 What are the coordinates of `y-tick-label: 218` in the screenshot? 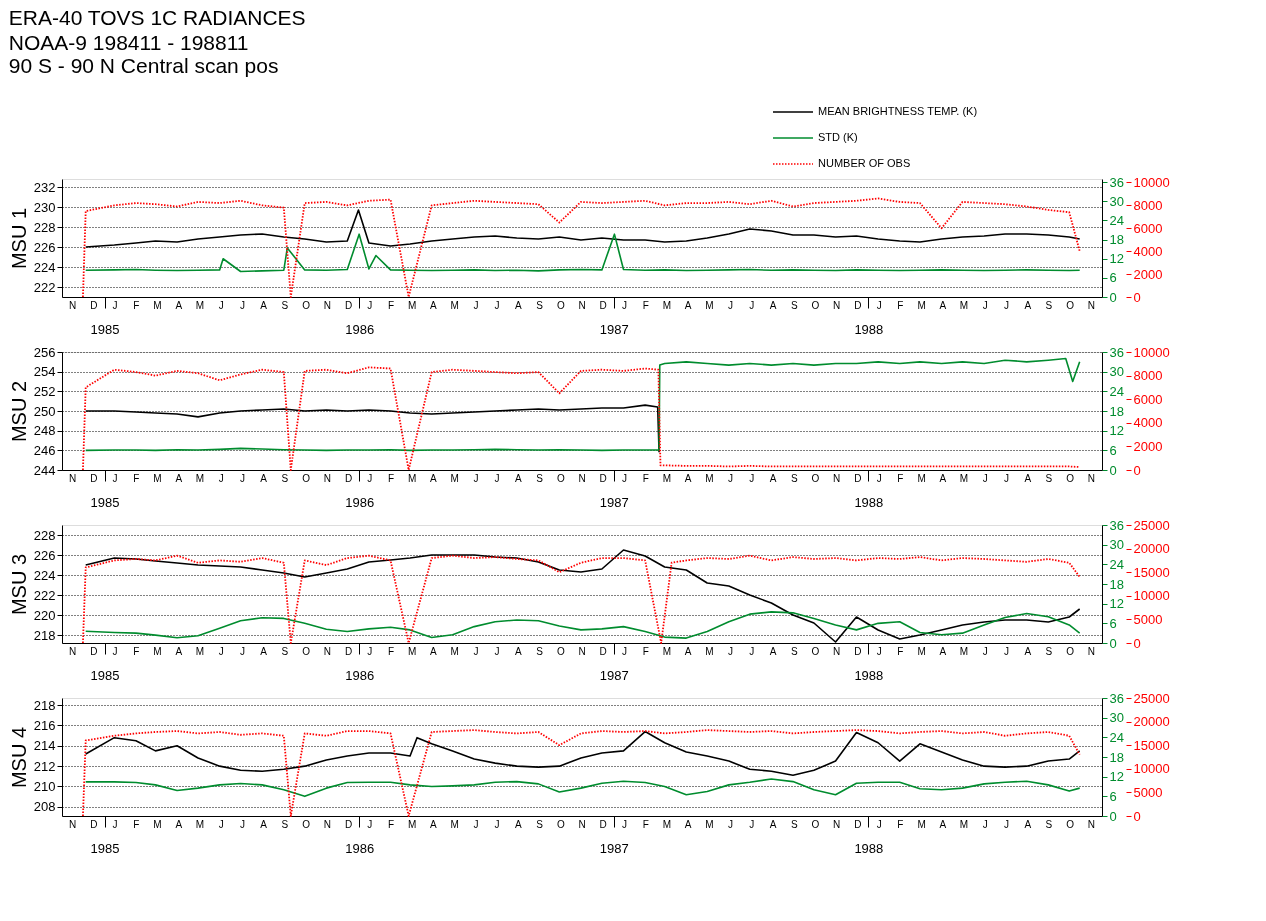 It's located at (44, 705).